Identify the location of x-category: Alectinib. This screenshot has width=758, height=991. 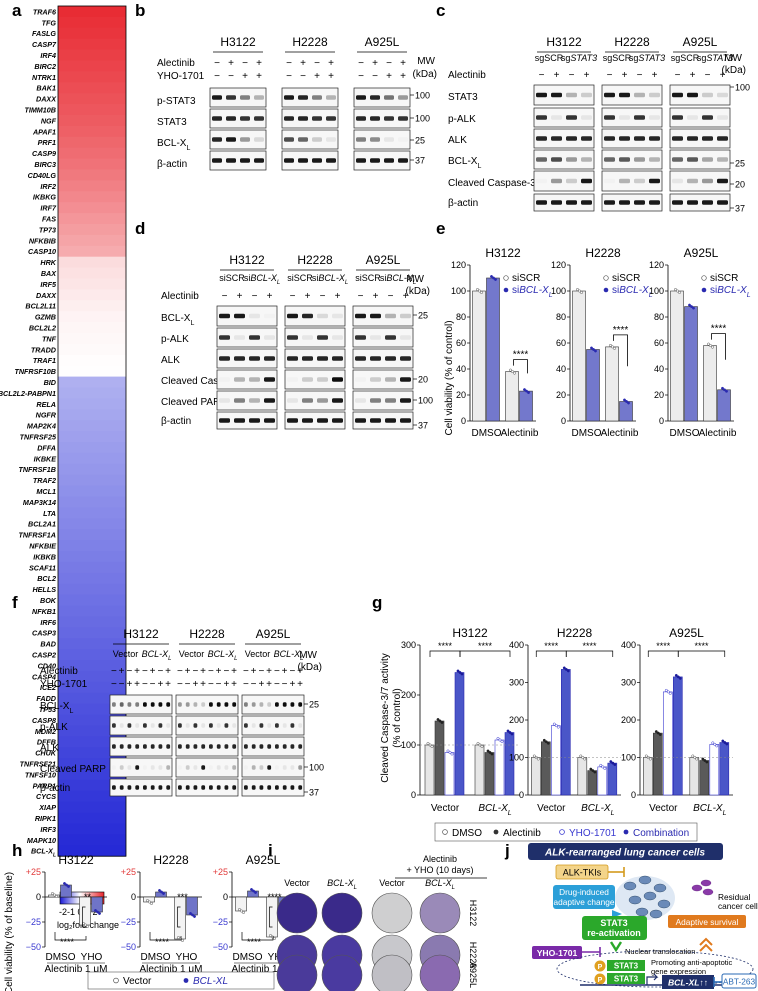
(620, 433).